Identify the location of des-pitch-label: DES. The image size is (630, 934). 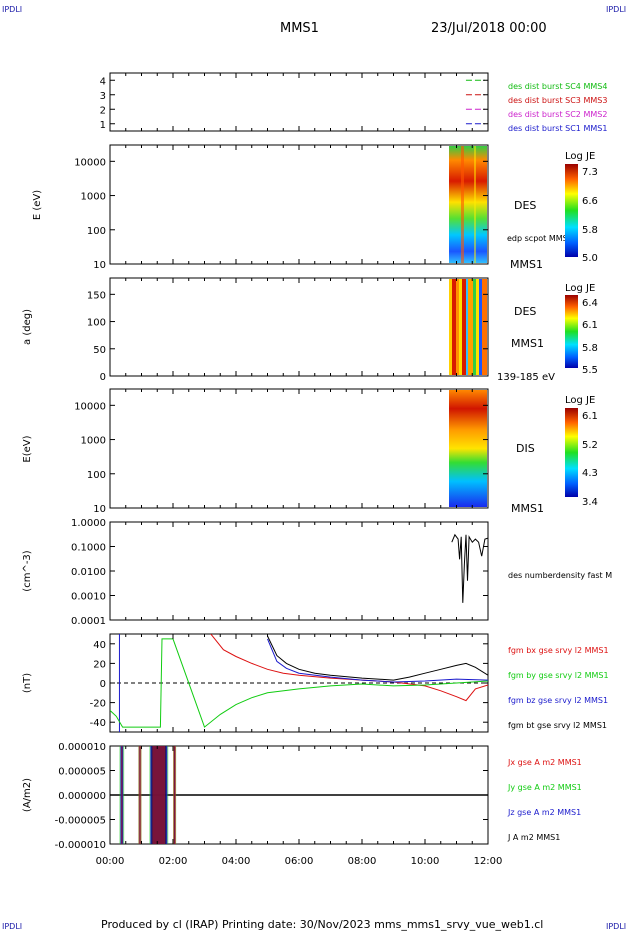
(525, 311).